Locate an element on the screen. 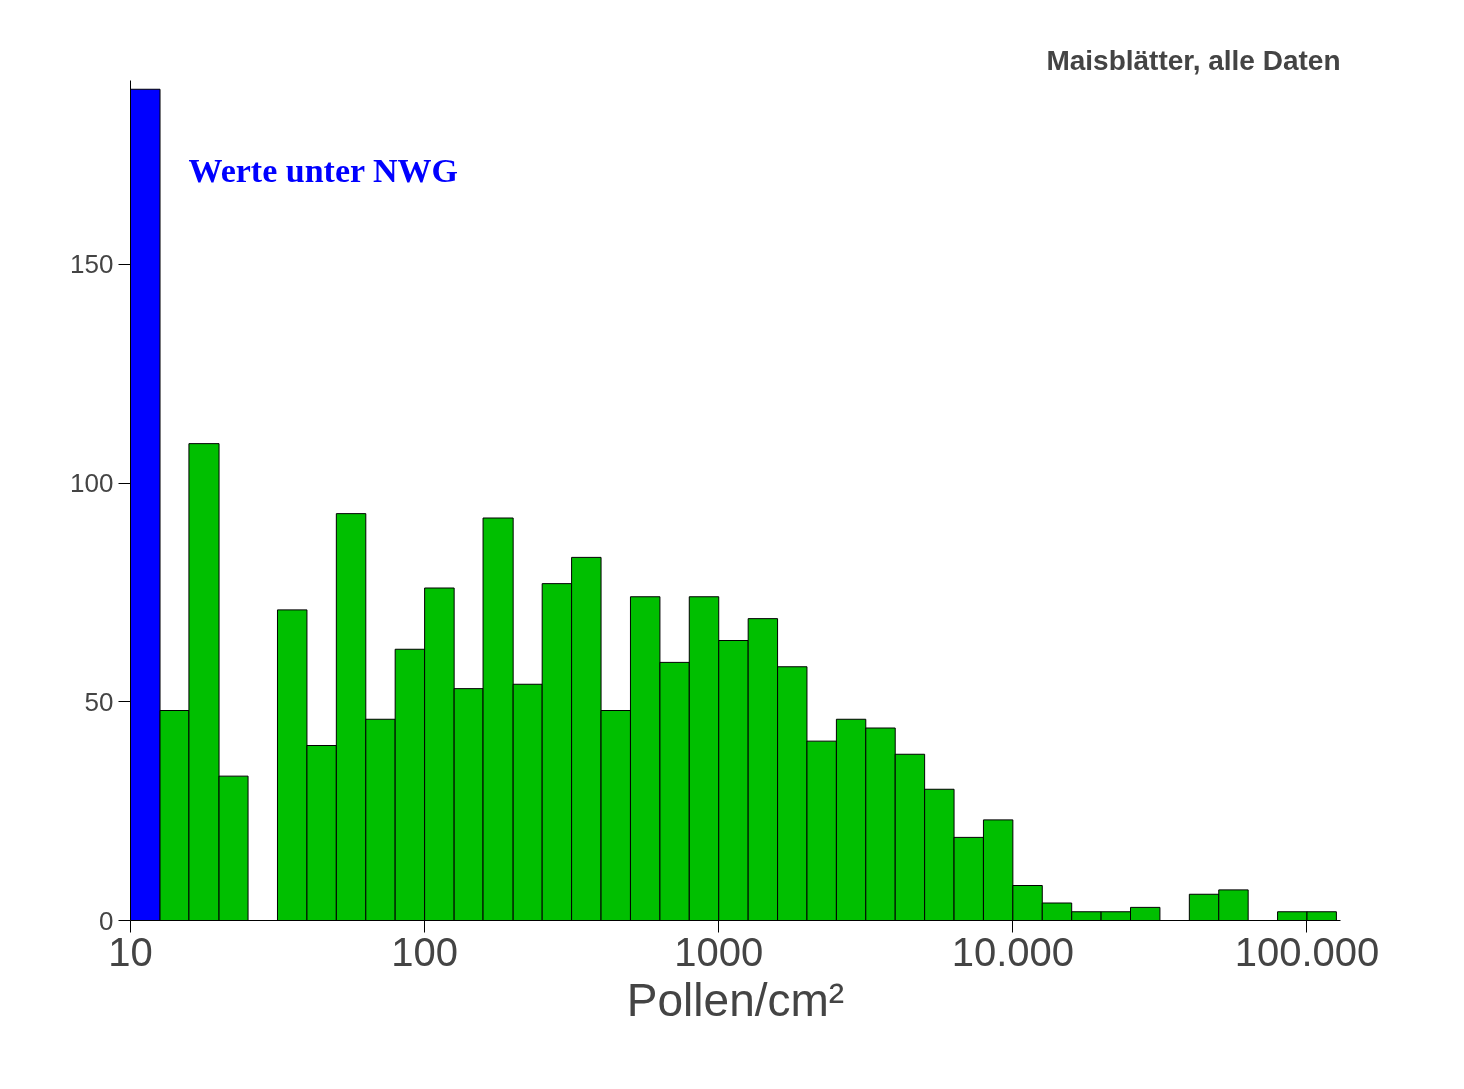 This screenshot has height=1089, width=1464. x-tick-label: 100 is located at coordinates (424, 951).